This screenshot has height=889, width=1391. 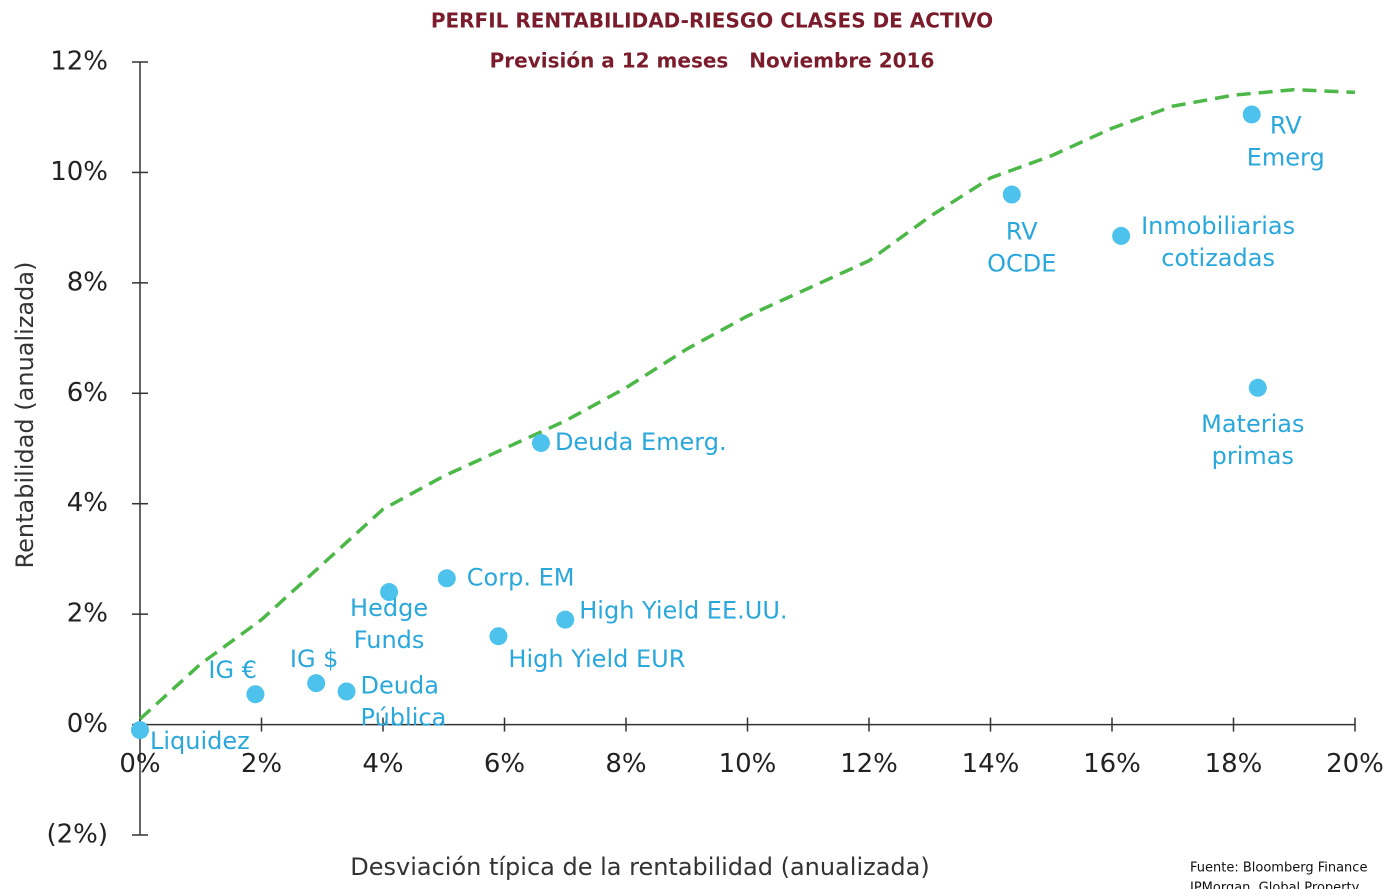 What do you see at coordinates (1021, 264) in the screenshot?
I see `point-label: OCDE` at bounding box center [1021, 264].